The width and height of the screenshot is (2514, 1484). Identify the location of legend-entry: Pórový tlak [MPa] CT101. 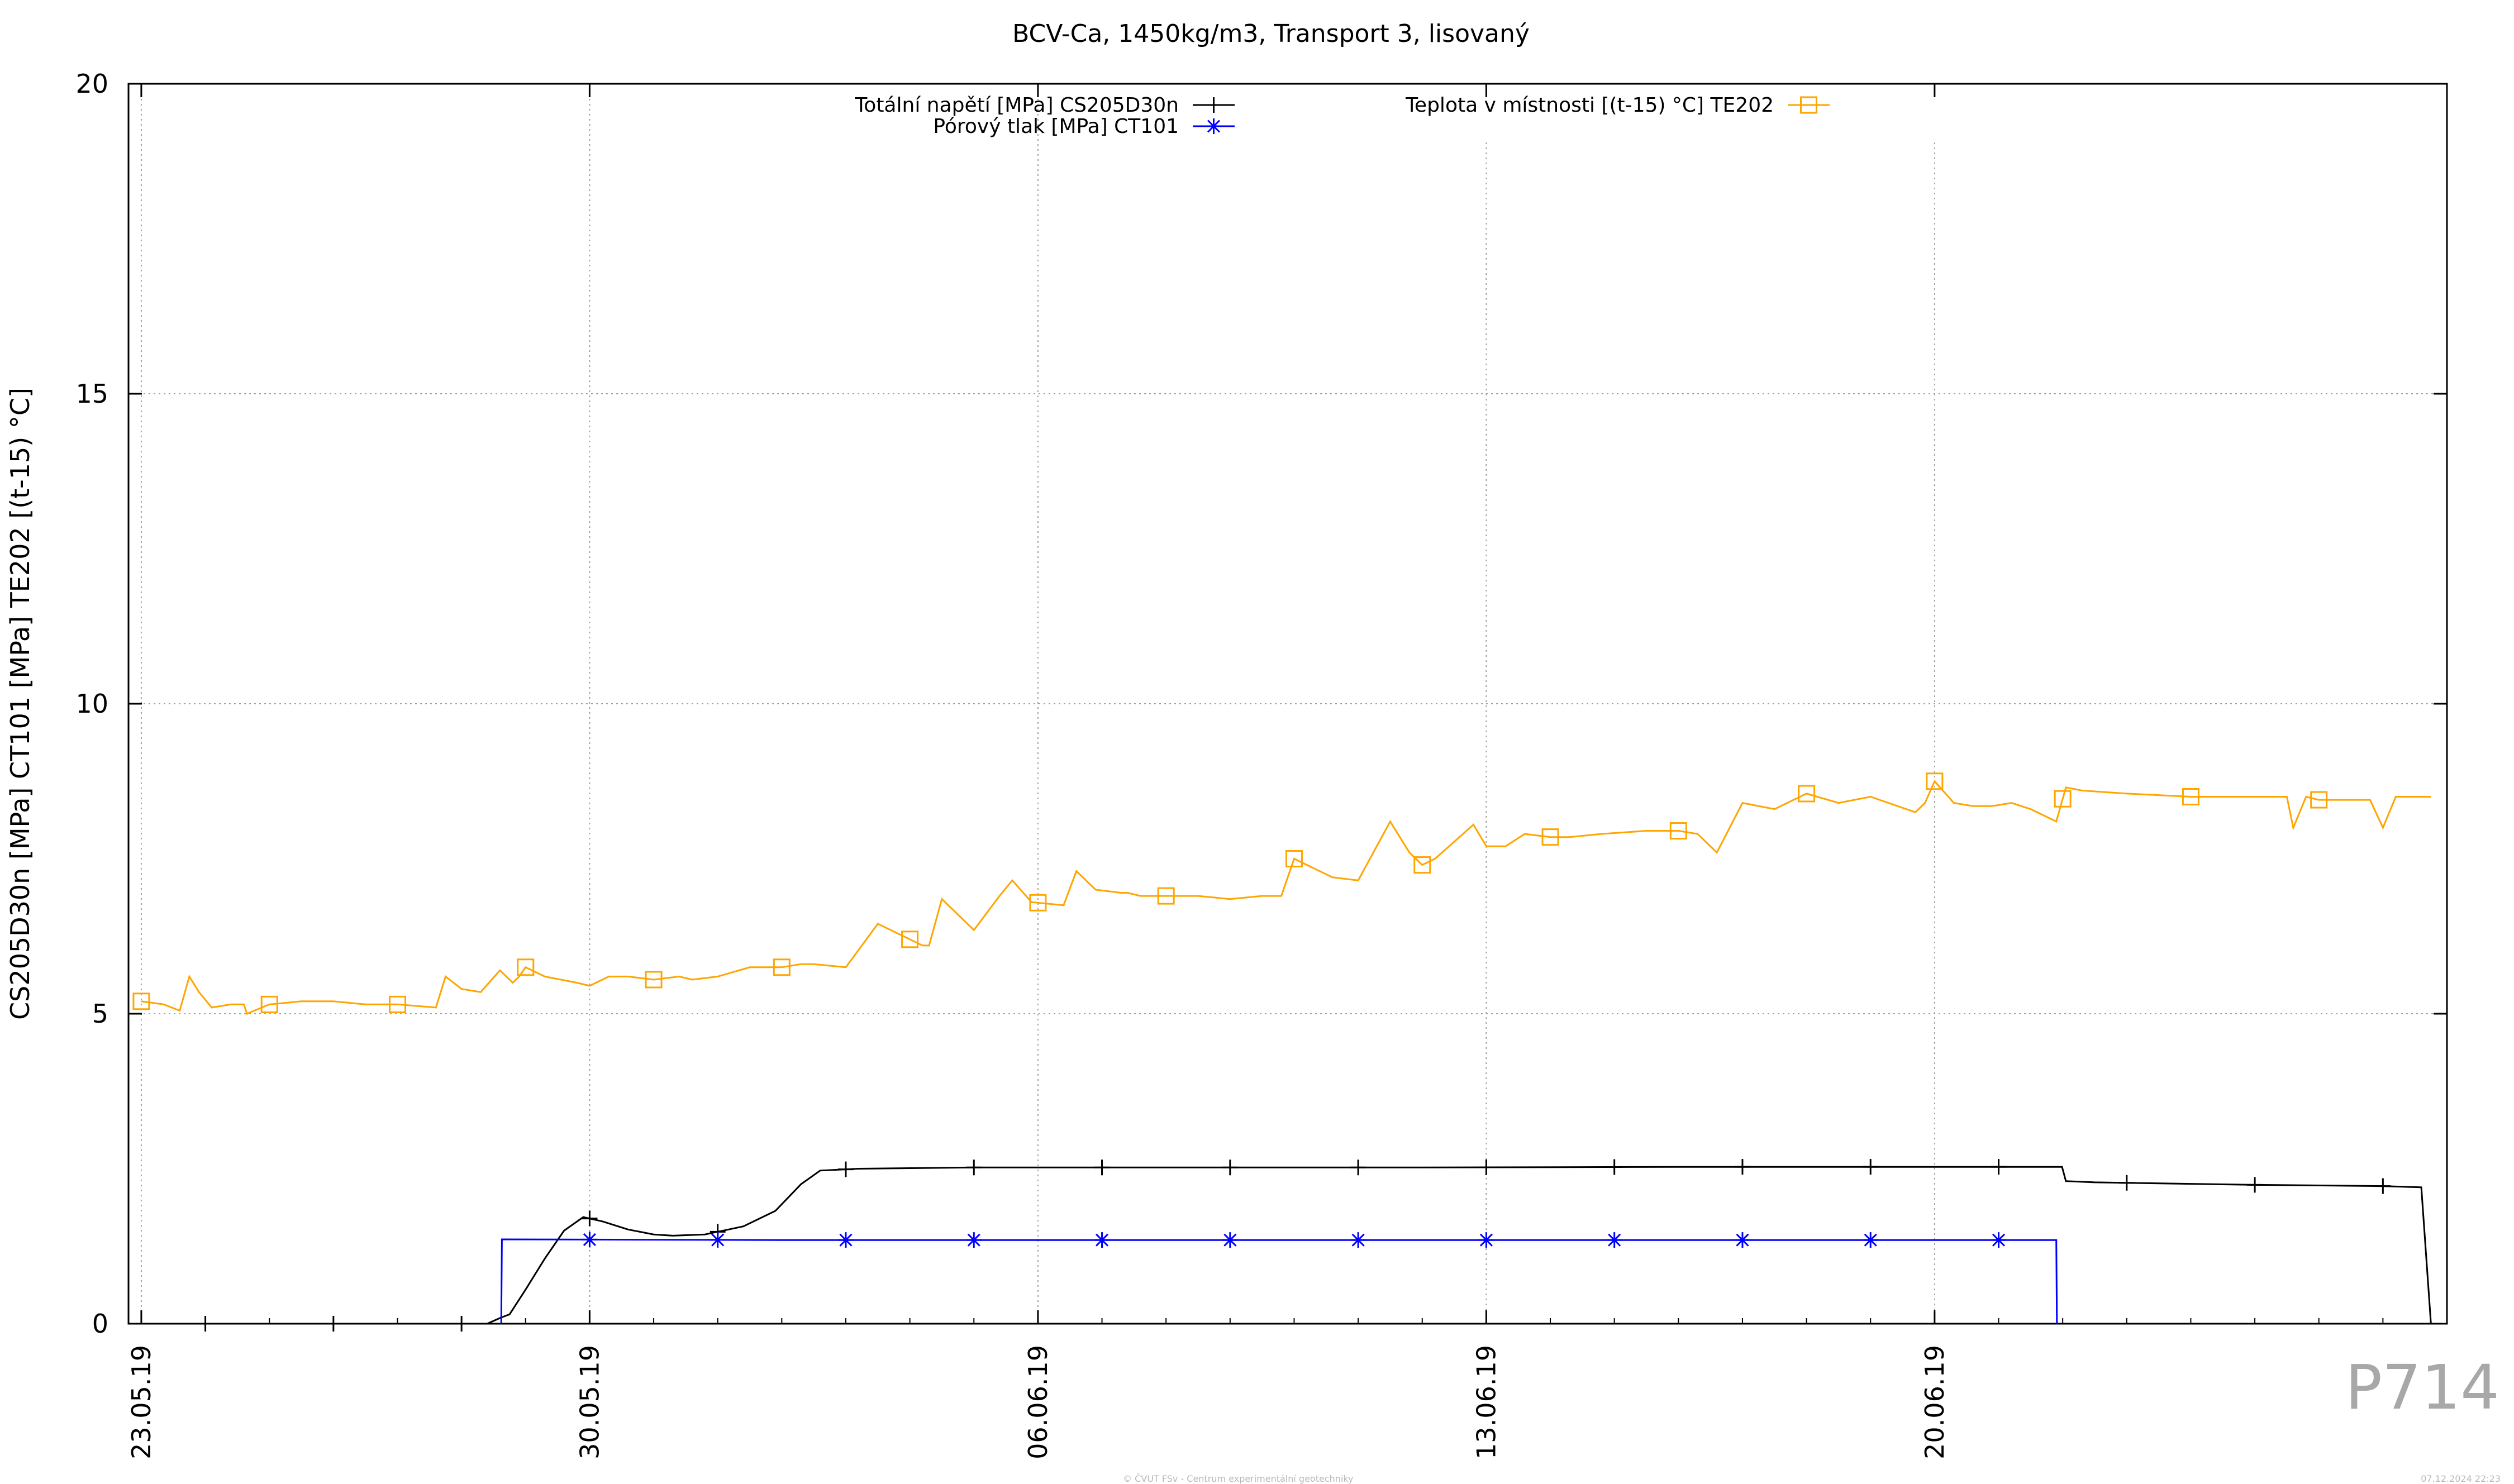
(1084, 126).